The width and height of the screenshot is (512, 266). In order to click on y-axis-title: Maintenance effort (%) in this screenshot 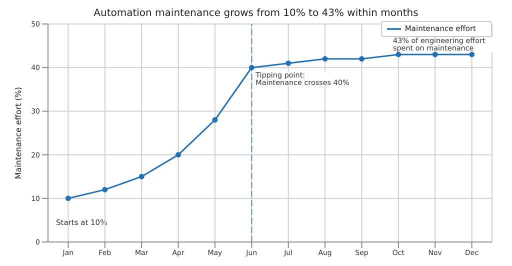, I will do `click(18, 133)`.